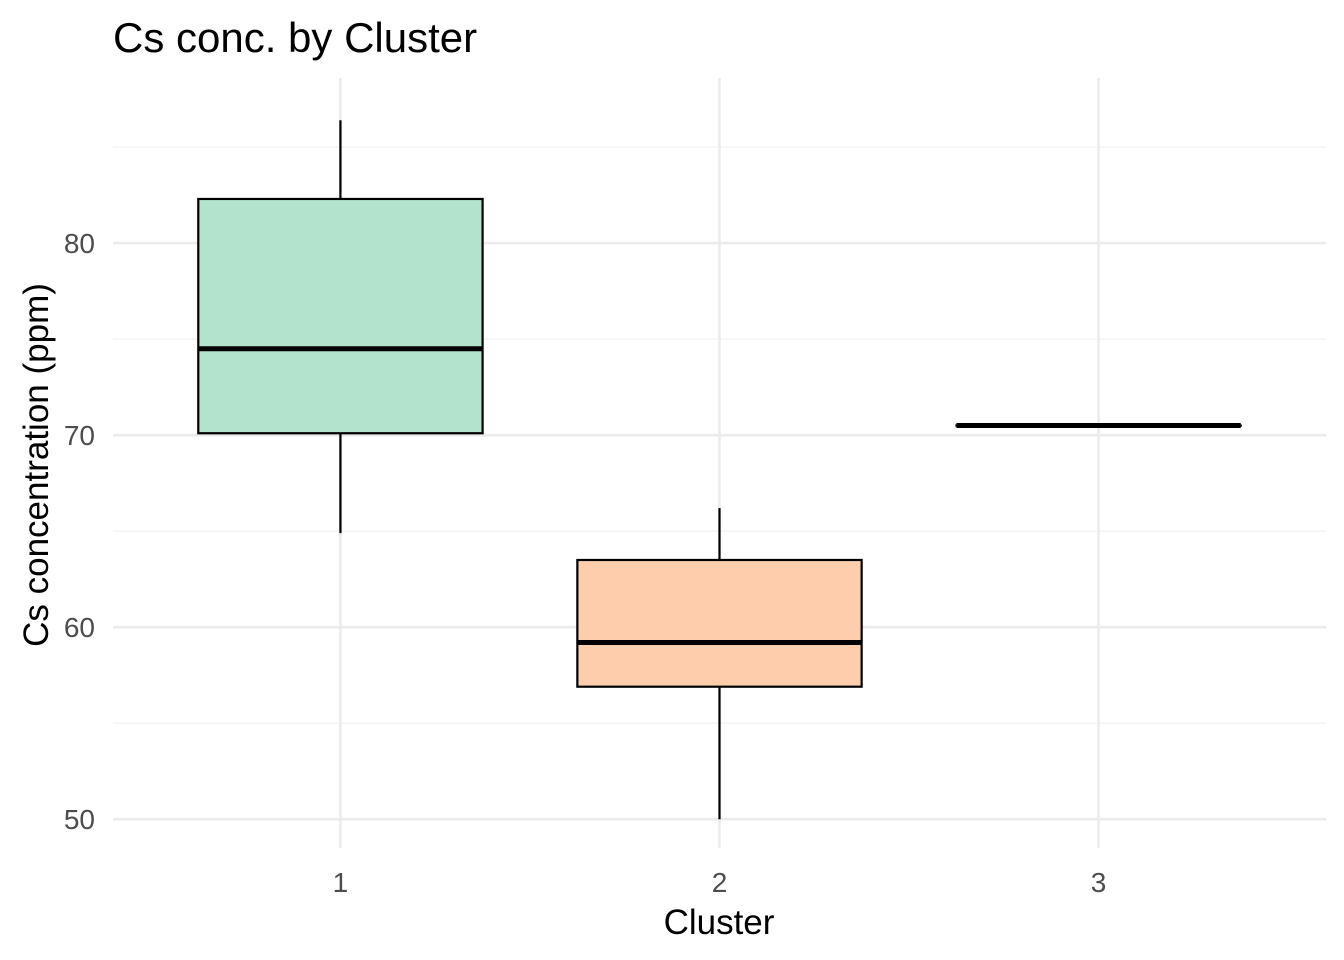  I want to click on x-tick-label: 3, so click(1099, 882).